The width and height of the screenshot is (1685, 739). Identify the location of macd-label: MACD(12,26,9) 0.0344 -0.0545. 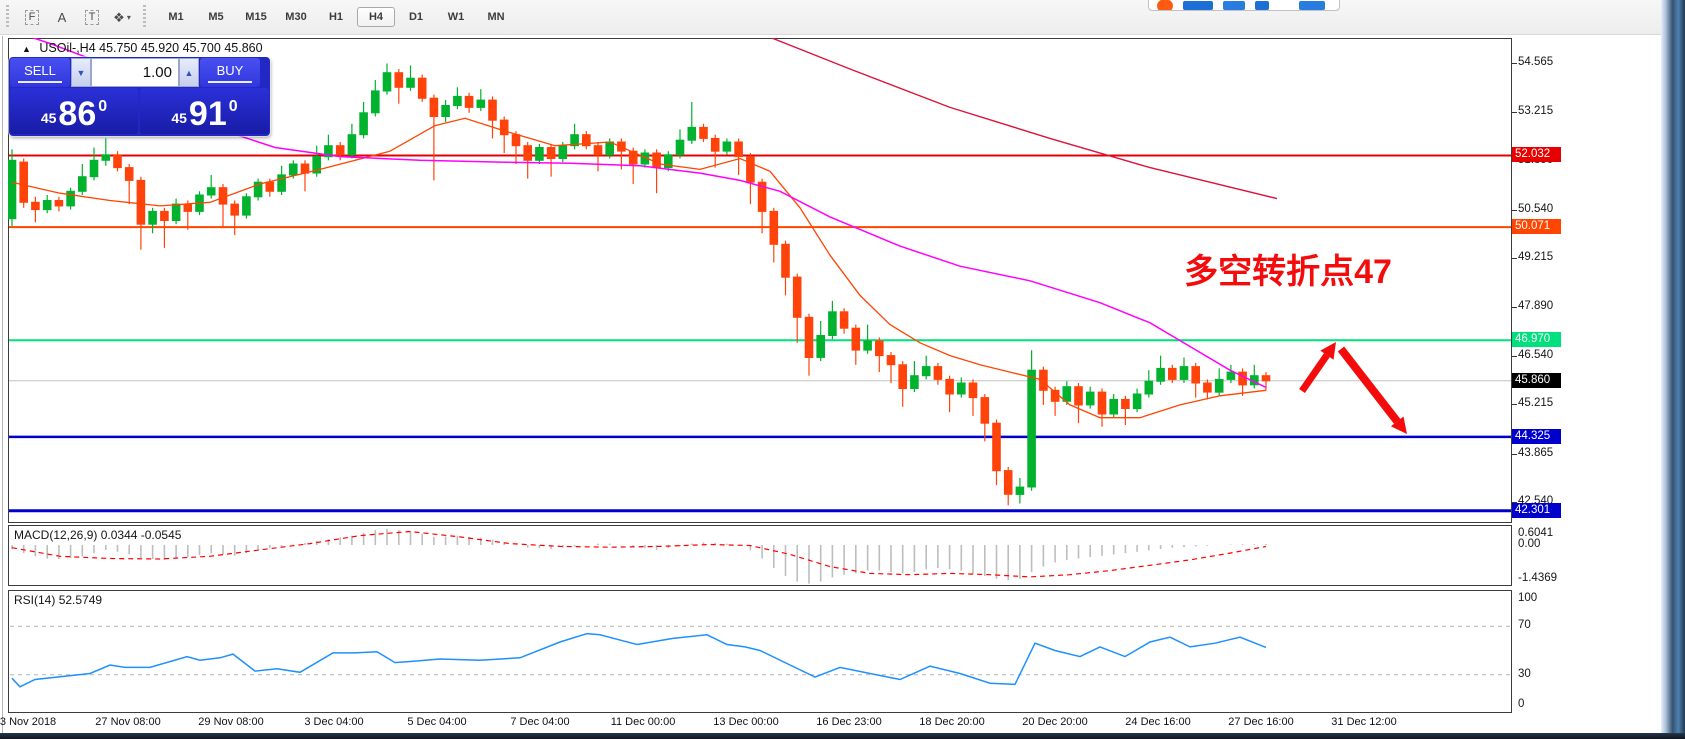
(98, 535).